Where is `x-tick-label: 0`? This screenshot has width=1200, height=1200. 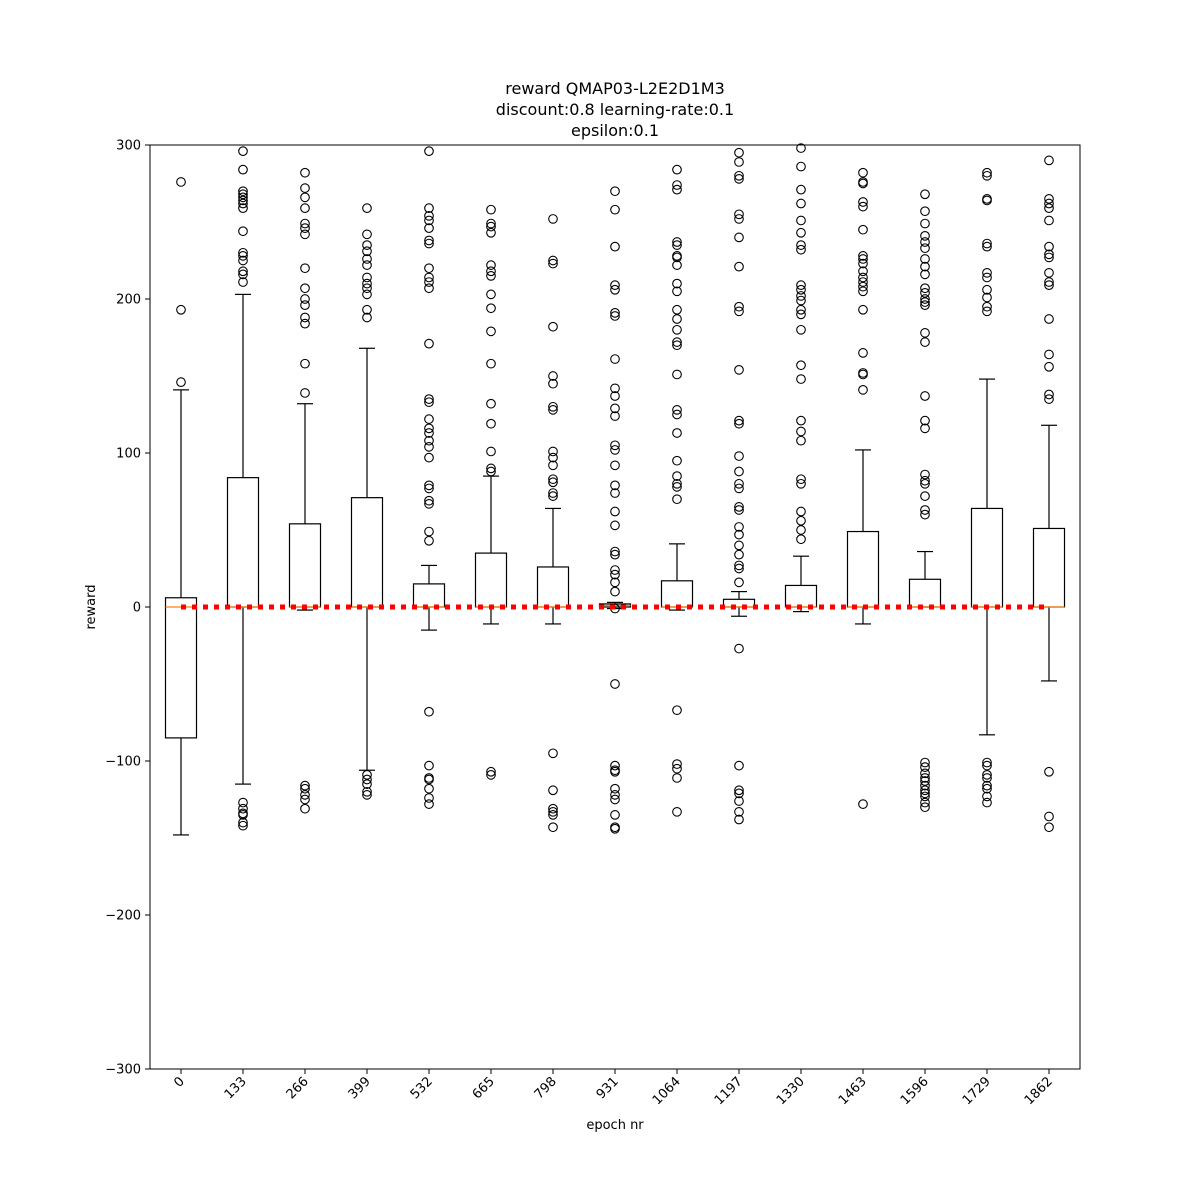
x-tick-label: 0 is located at coordinates (179, 1082).